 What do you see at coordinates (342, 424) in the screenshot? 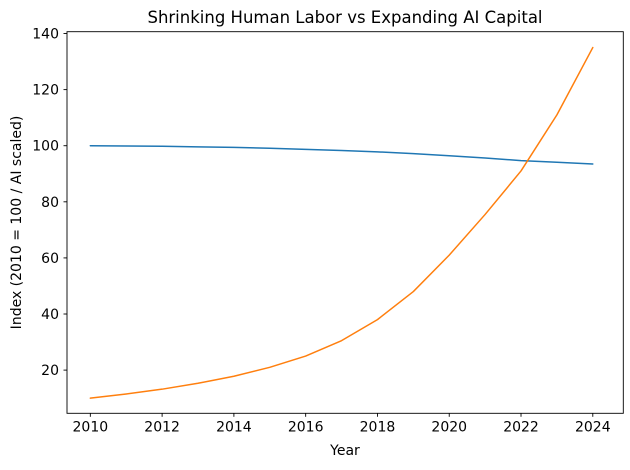
I see `x-axis-ticks: 2010 2012 2014 2016 2018 2020 2022 2024` at bounding box center [342, 424].